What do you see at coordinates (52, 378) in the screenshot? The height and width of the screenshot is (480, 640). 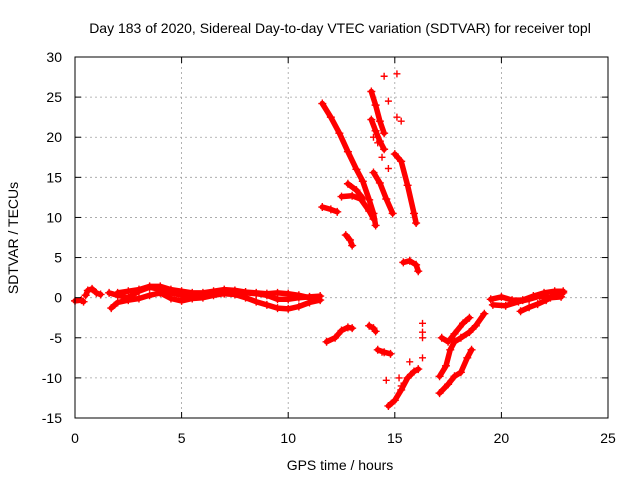 I see `y-tick-label: -10` at bounding box center [52, 378].